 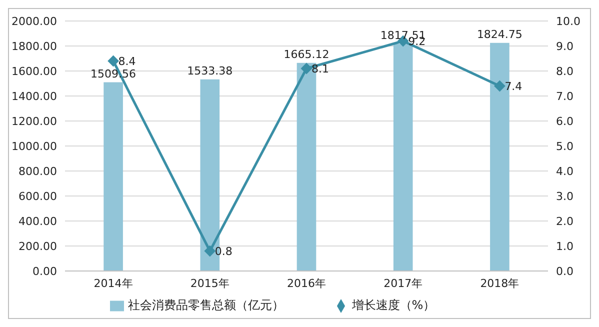 I want to click on x-tick-label: 2015年, so click(x=210, y=283).